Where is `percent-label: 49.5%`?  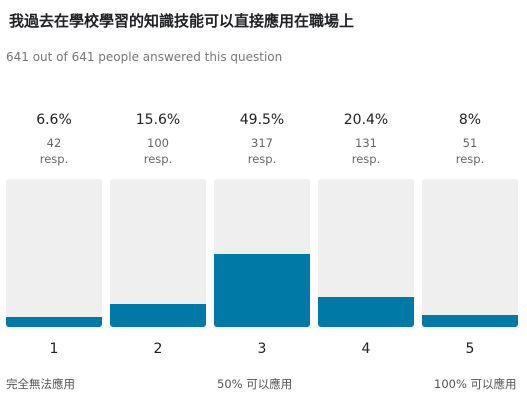
percent-label: 49.5% is located at coordinates (262, 120).